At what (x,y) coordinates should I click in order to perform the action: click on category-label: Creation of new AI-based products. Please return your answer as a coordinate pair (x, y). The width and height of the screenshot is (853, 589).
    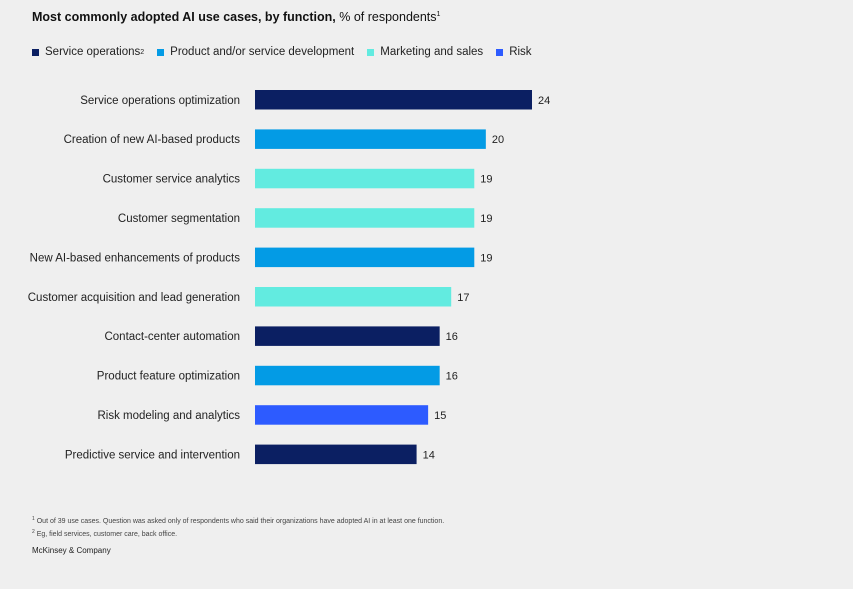
    Looking at the image, I should click on (152, 140).